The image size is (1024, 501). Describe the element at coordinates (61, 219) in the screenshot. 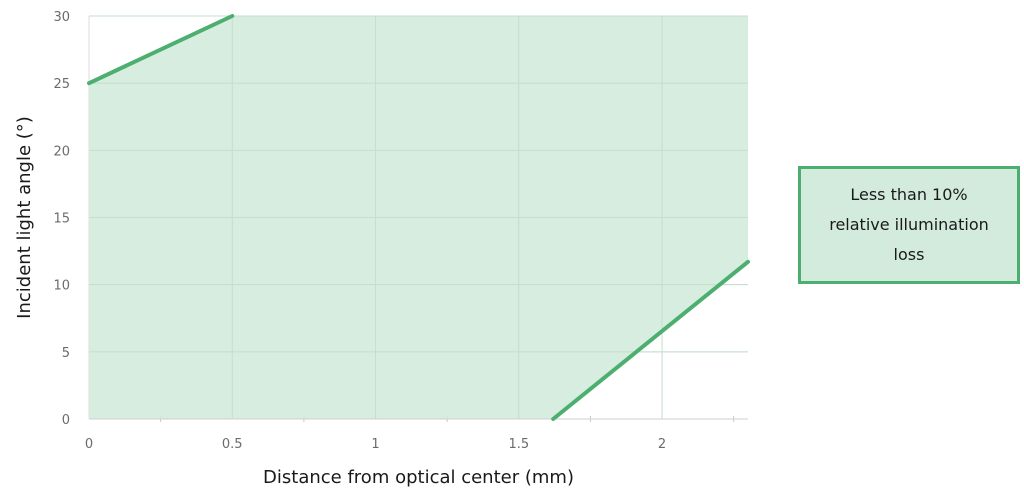

I see `y-tick-label: 15` at that location.